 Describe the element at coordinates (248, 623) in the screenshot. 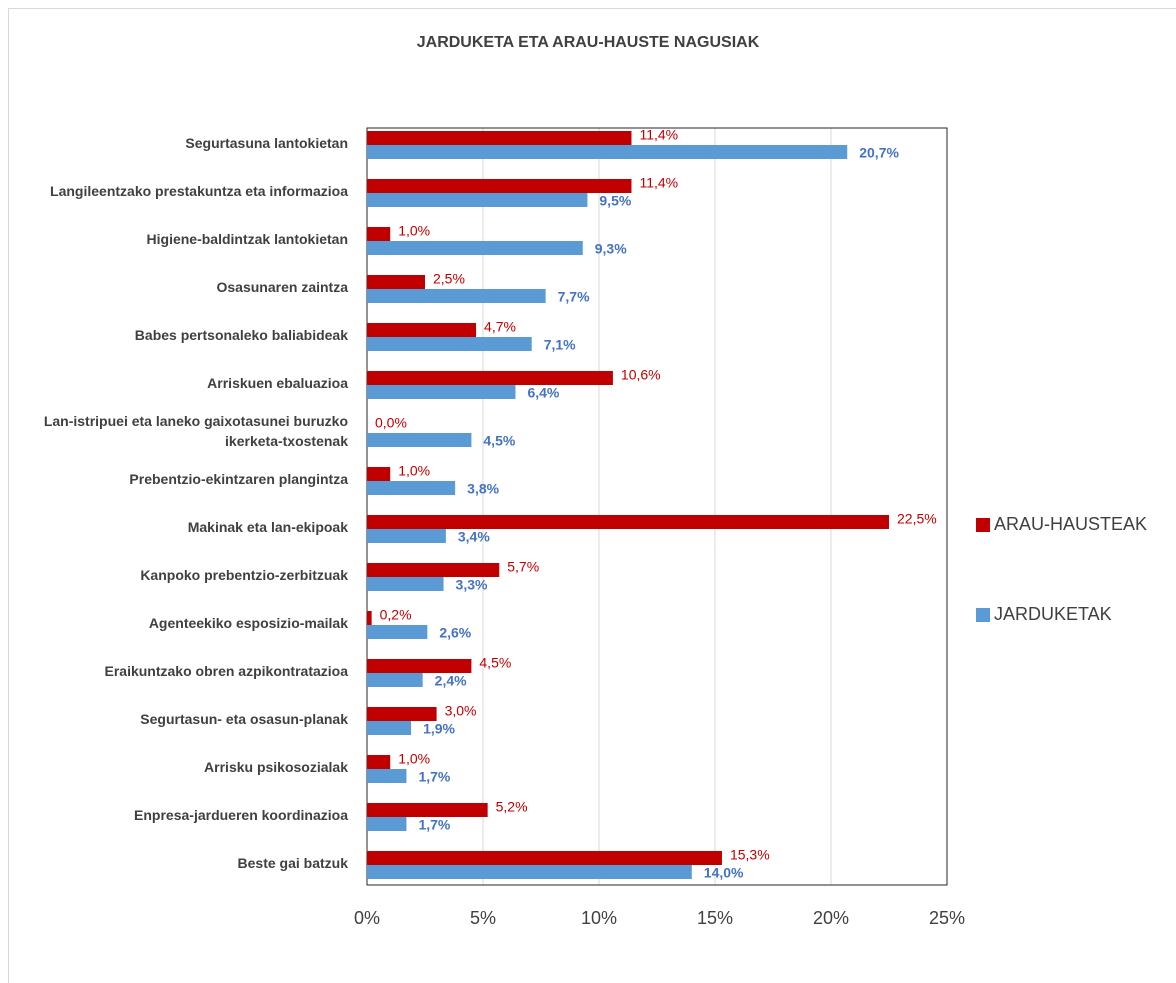

I see `y-tick-label: Agenteekiko esposizio-mailak` at that location.